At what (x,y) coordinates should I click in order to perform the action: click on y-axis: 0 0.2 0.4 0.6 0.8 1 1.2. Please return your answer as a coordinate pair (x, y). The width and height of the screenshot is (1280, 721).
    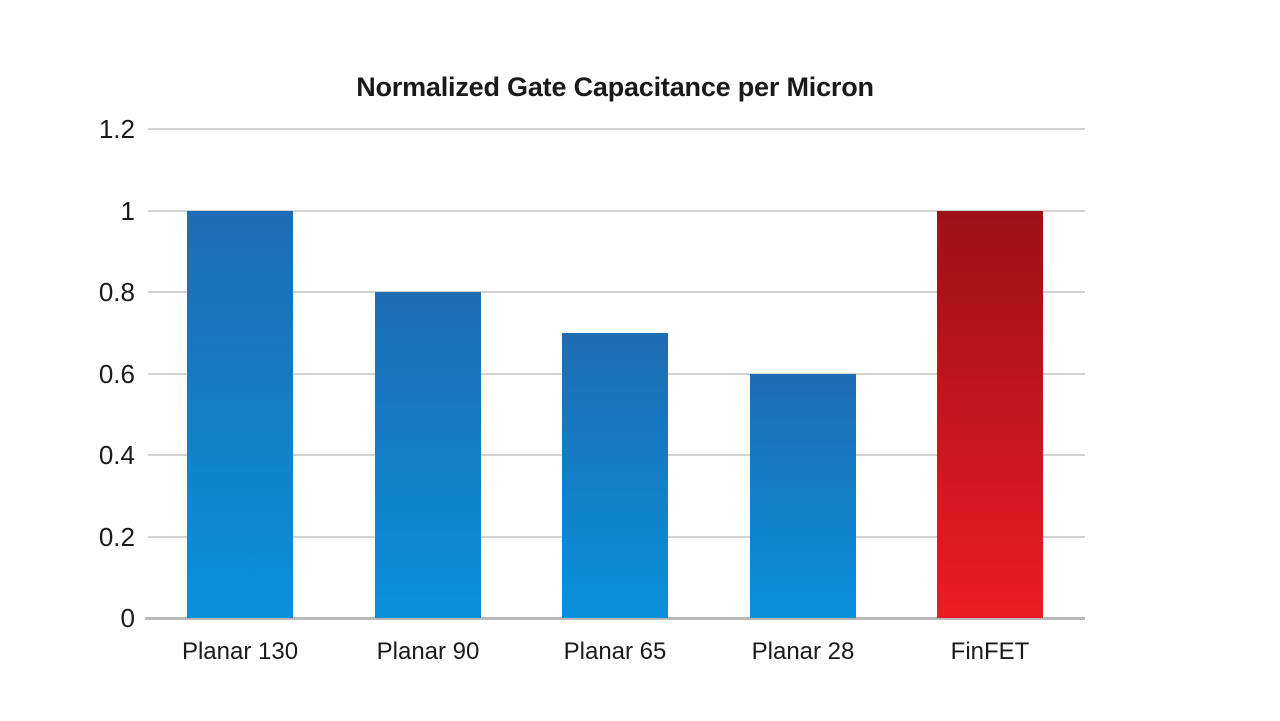
    Looking at the image, I should click on (67, 373).